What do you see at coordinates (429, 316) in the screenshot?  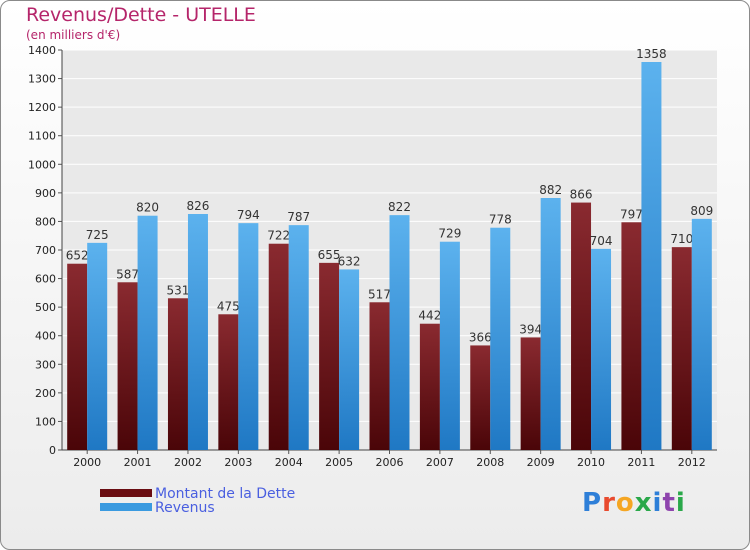 I see `data-label-debt: 442` at bounding box center [429, 316].